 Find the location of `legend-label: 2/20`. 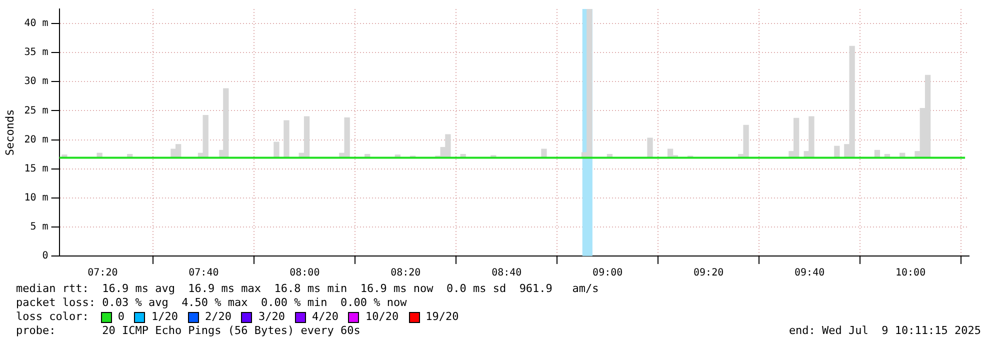

legend-label: 2/20 is located at coordinates (218, 317).